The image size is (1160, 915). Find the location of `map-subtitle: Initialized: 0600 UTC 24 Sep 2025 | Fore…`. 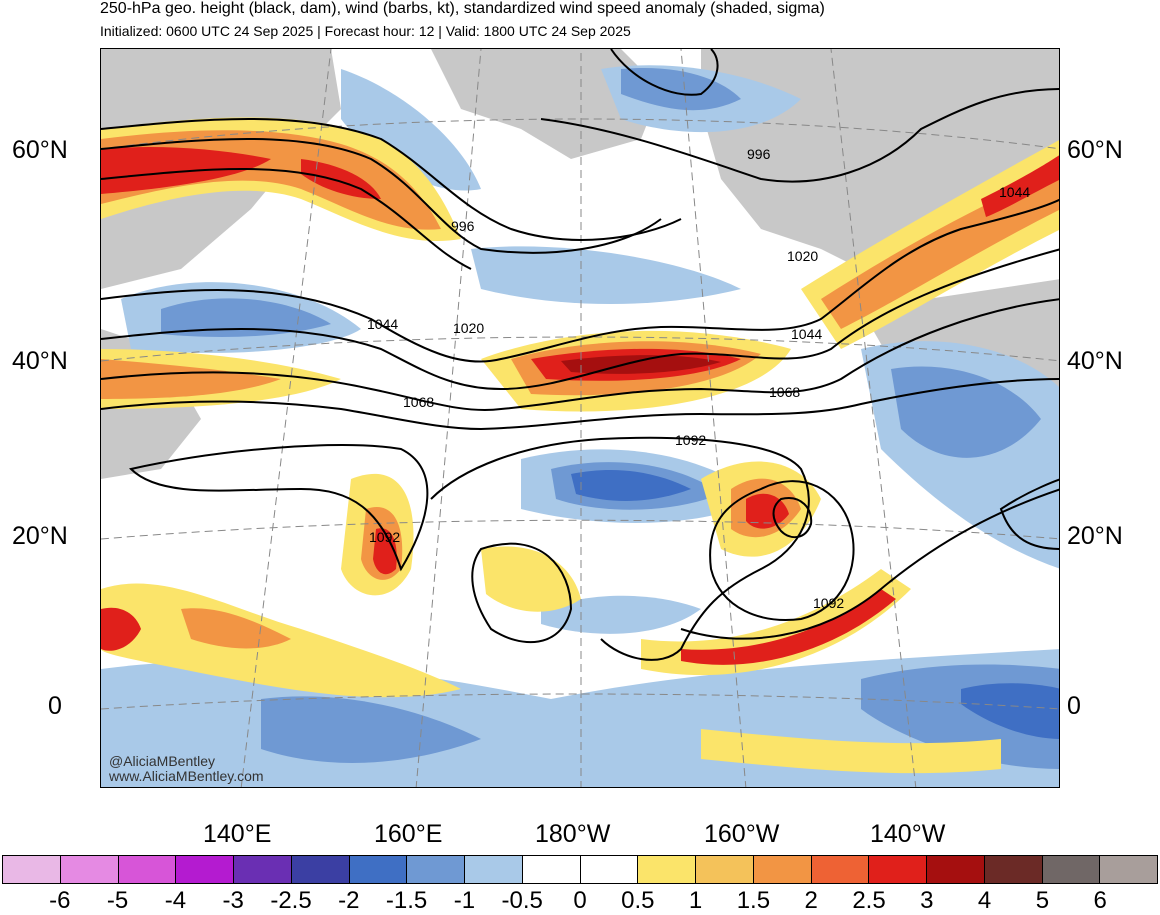

map-subtitle: Initialized: 0600 UTC 24 Sep 2025 | Fore… is located at coordinates (365, 31).